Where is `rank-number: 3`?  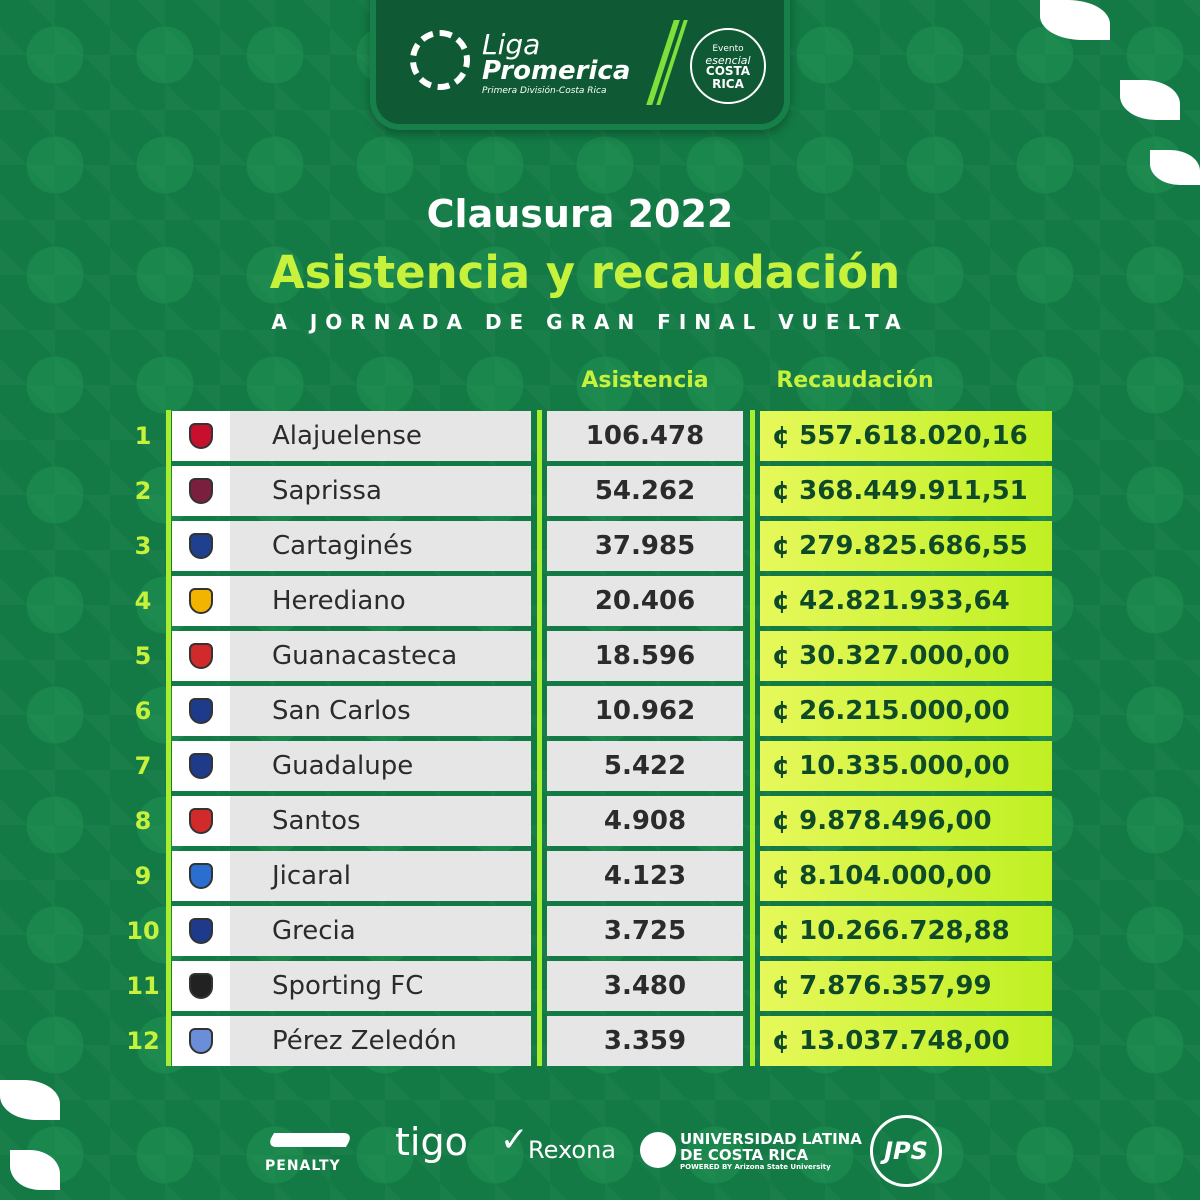 rank-number: 3 is located at coordinates (143, 546).